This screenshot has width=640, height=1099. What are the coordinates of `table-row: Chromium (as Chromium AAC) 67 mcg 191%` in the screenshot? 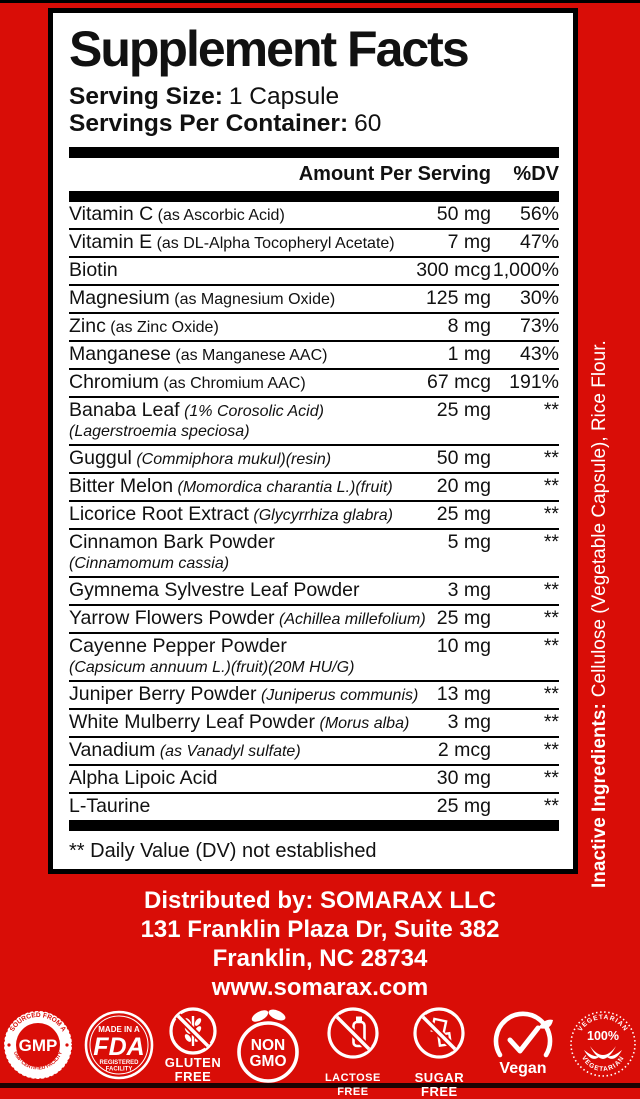 It's located at (314, 382).